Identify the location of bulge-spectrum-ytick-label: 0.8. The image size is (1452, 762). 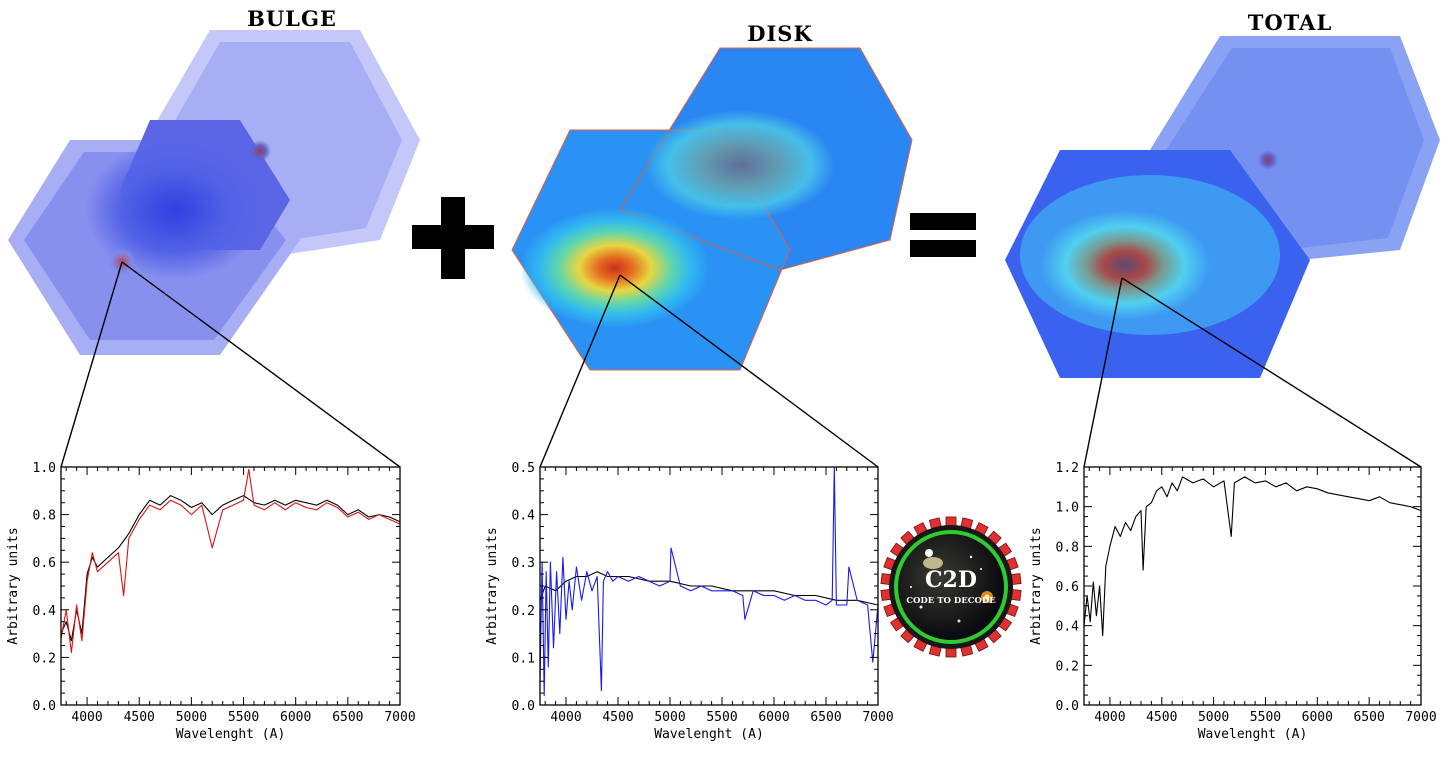
(44, 516).